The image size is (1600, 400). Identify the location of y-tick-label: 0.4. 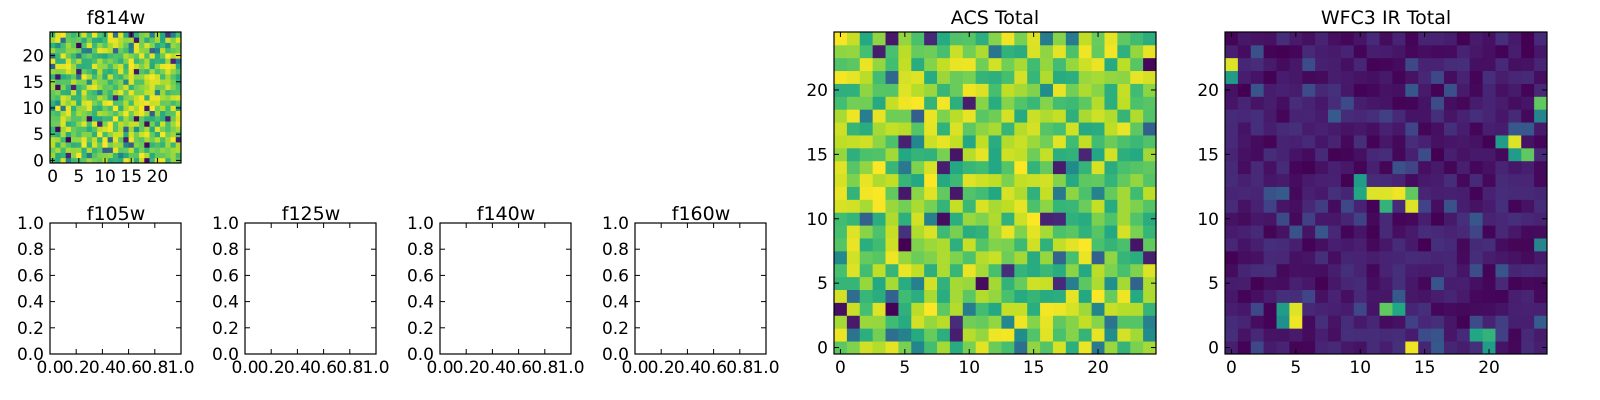
(225, 303).